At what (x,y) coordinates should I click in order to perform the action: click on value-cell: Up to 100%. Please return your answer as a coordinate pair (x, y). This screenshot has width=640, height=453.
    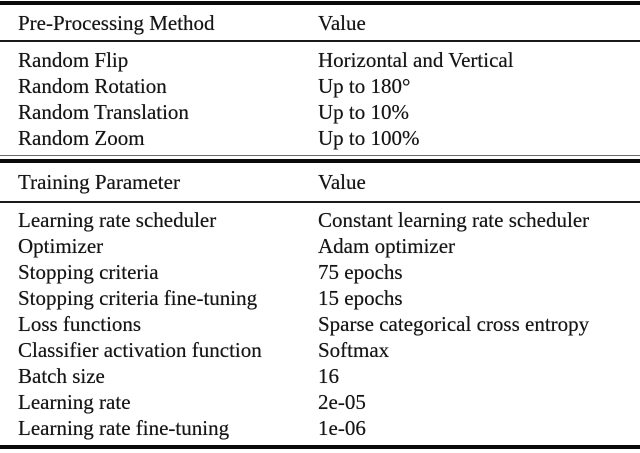
    Looking at the image, I should click on (369, 138).